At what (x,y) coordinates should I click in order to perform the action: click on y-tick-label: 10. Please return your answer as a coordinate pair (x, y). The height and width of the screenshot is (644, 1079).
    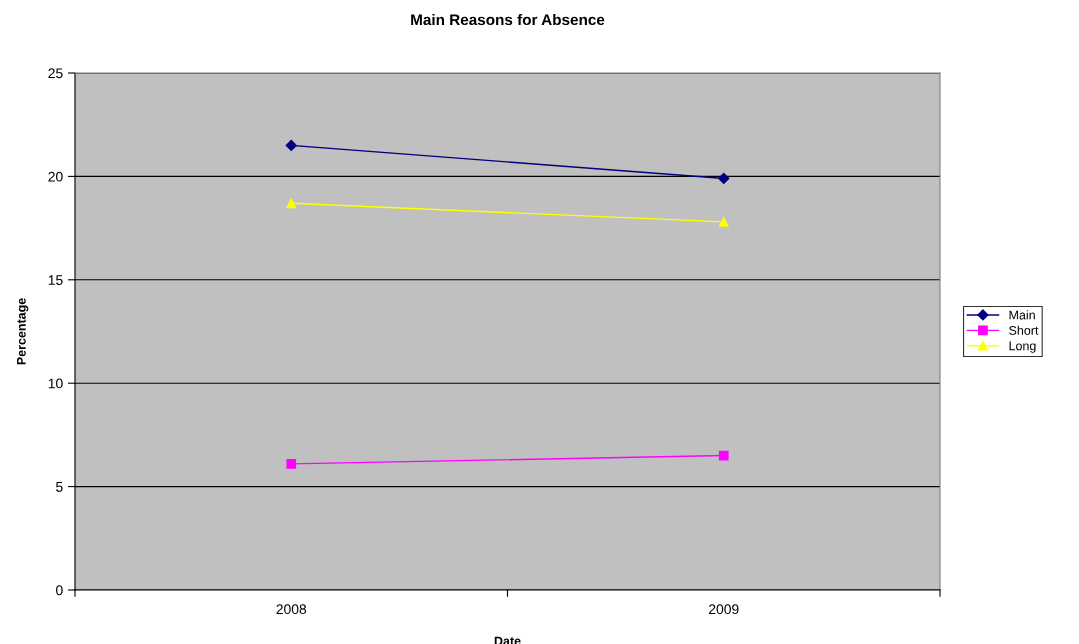
    Looking at the image, I should click on (55, 383).